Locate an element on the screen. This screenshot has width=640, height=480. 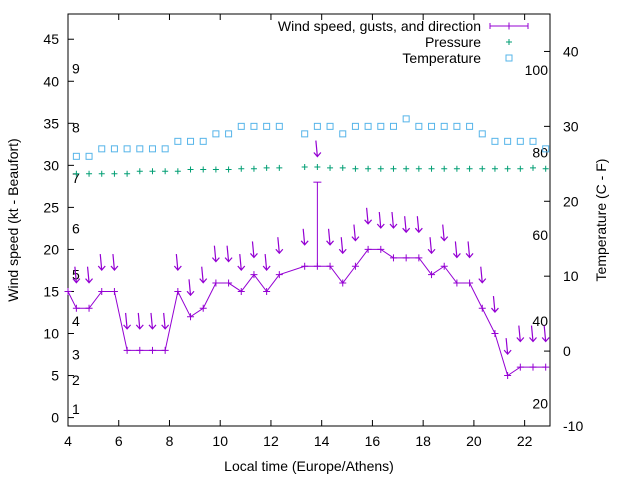
legend-swatch-temperature is located at coordinates (509, 58).